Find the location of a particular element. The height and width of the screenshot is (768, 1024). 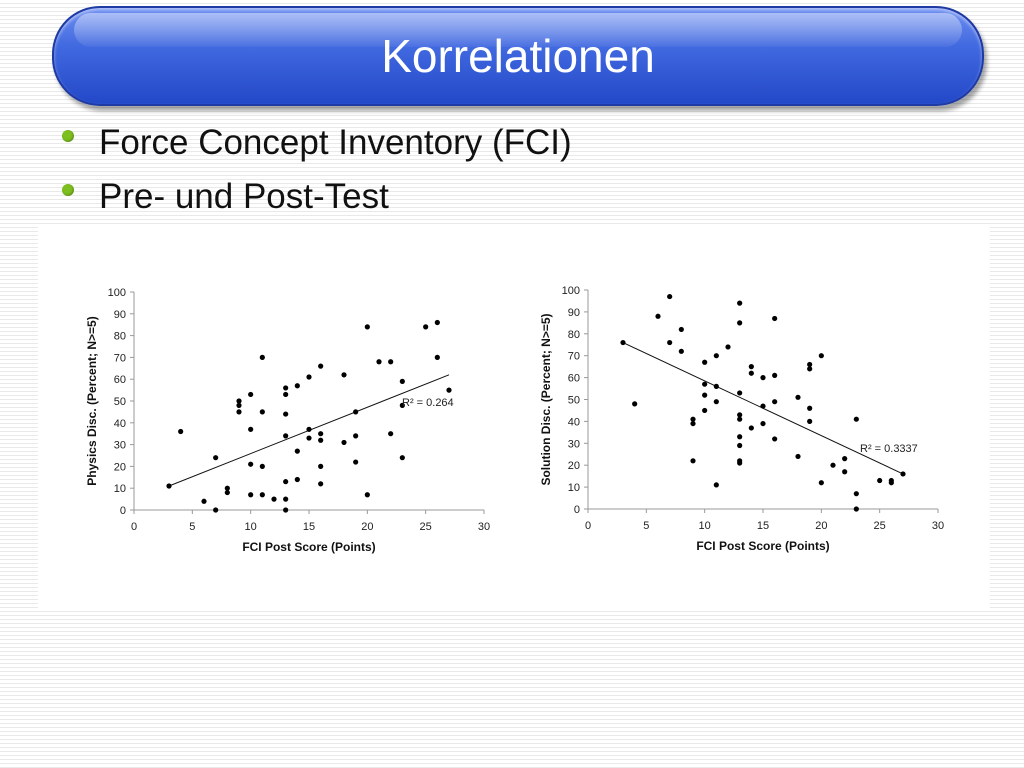

y-tick-label: 70 is located at coordinates (574, 357).